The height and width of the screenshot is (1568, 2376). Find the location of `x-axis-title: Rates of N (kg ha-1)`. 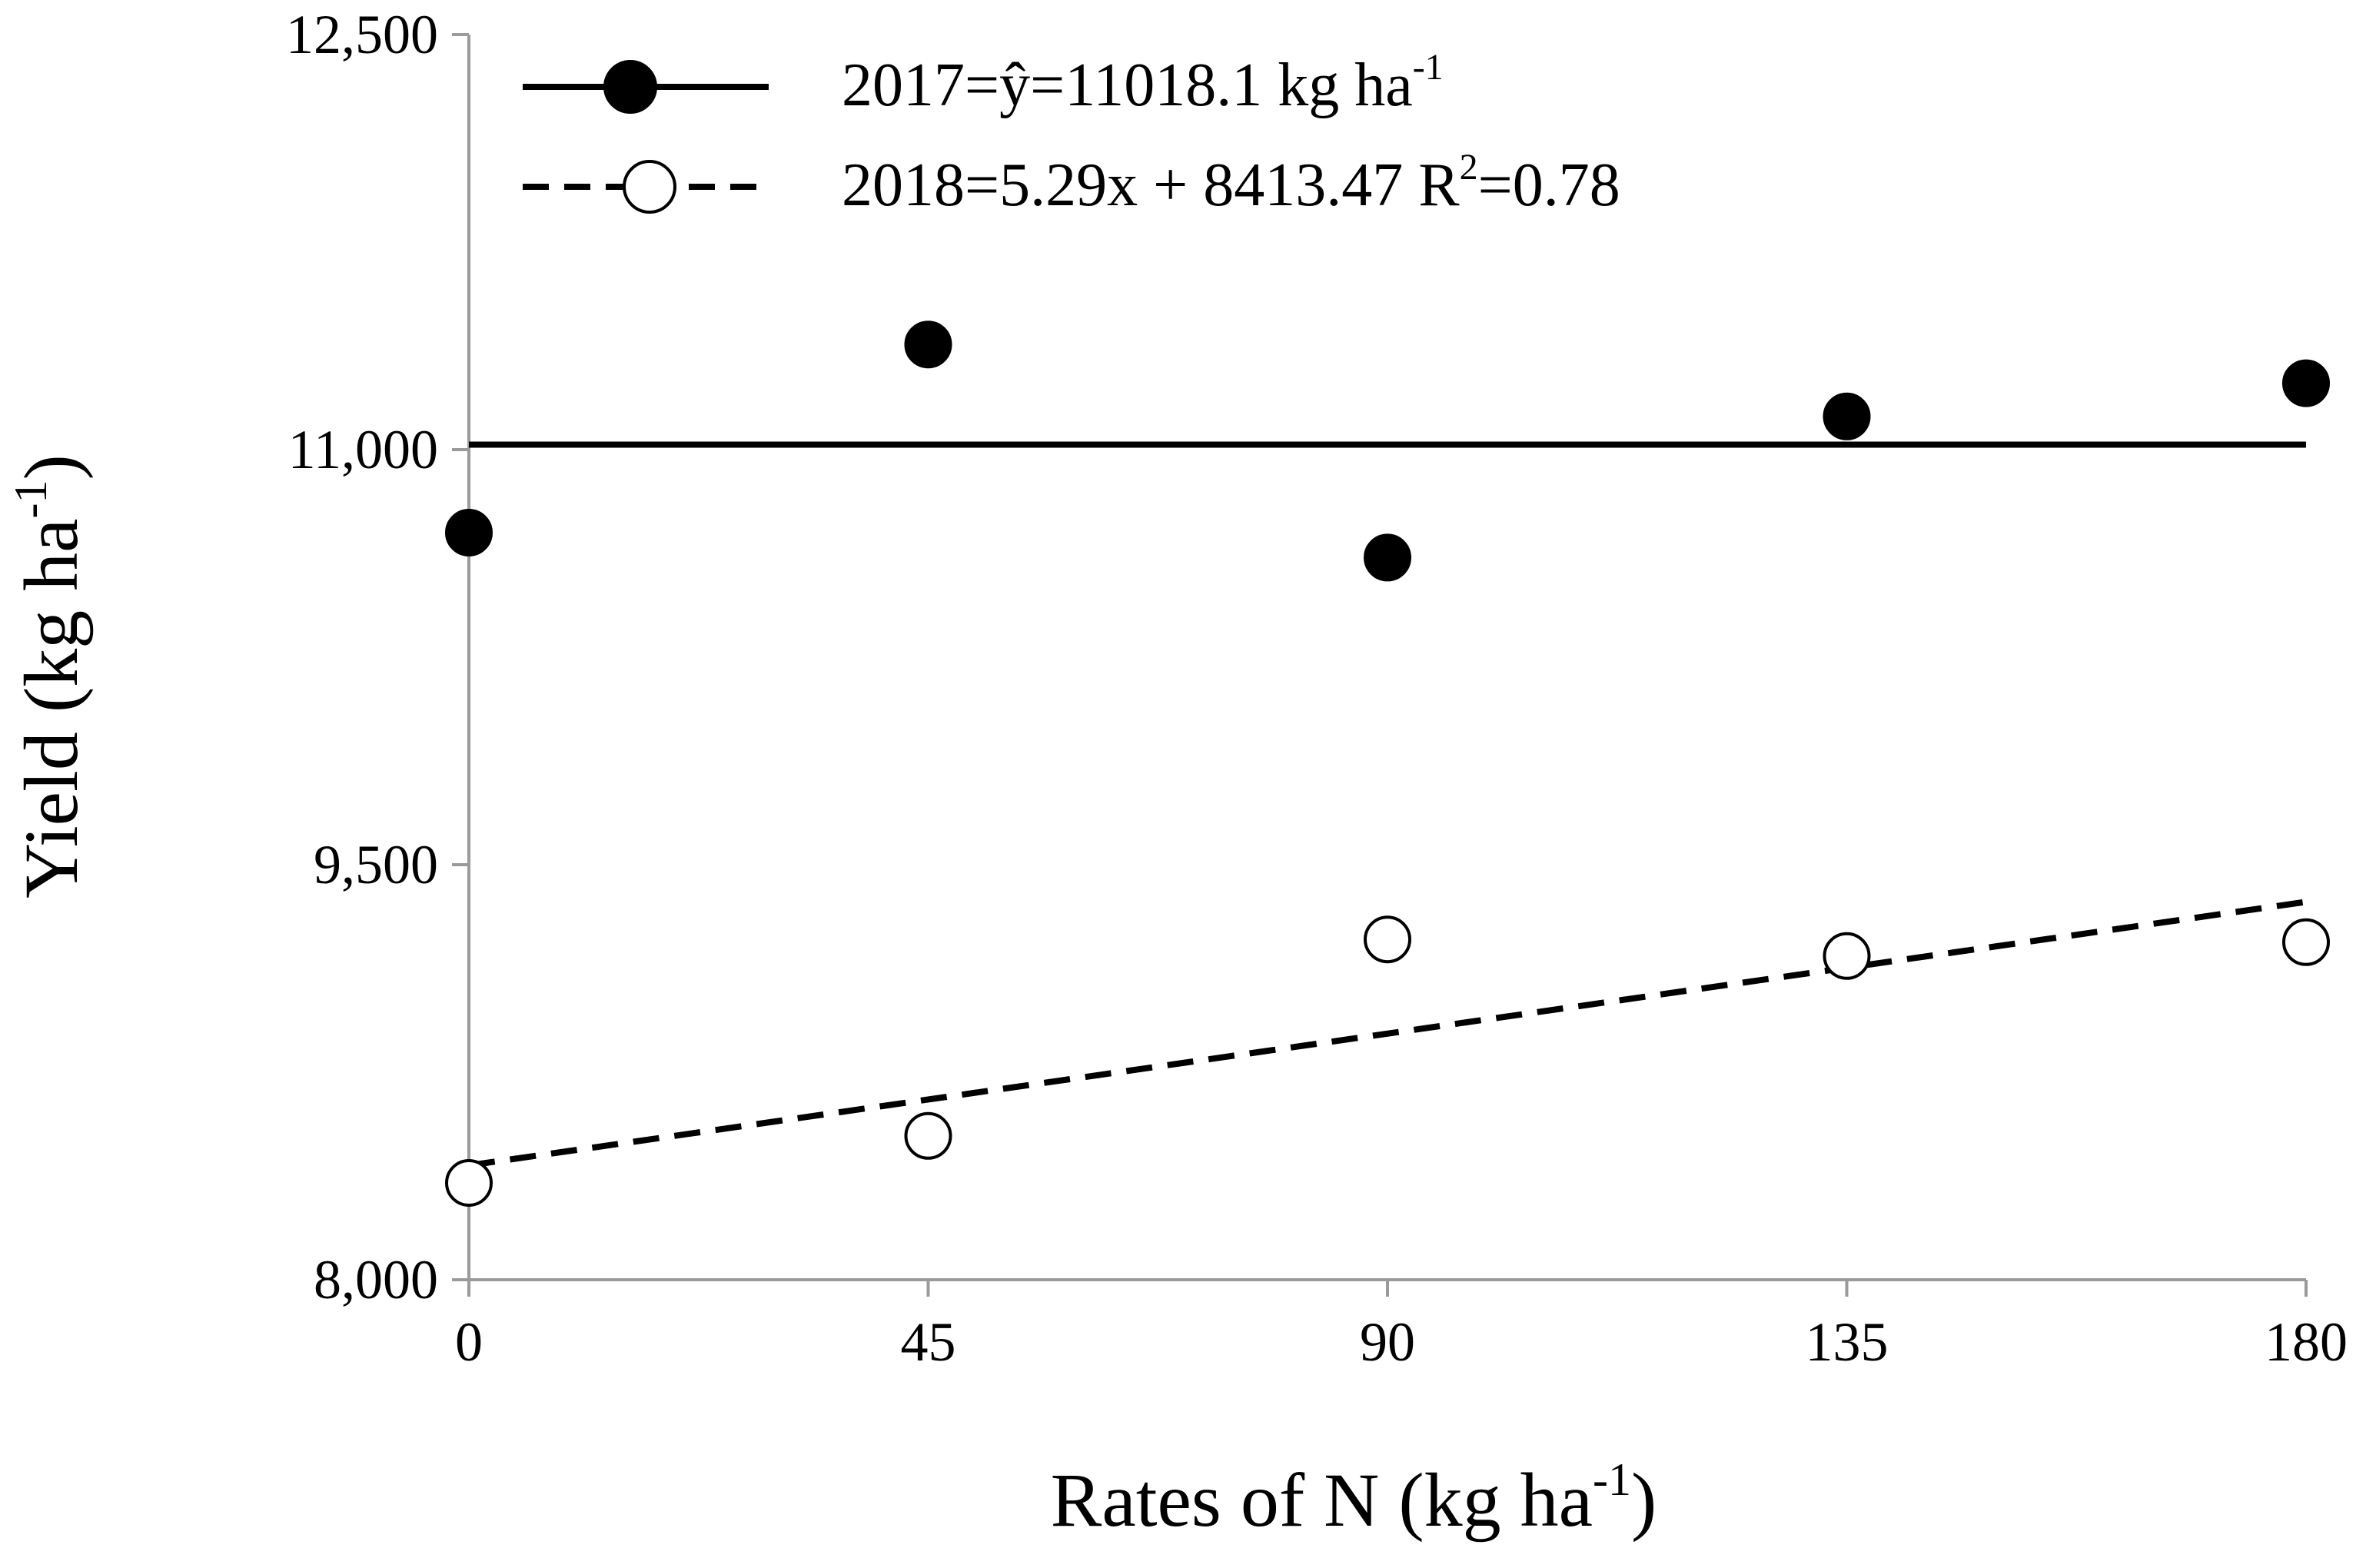

x-axis-title: Rates of N (kg ha-1) is located at coordinates (1354, 1498).